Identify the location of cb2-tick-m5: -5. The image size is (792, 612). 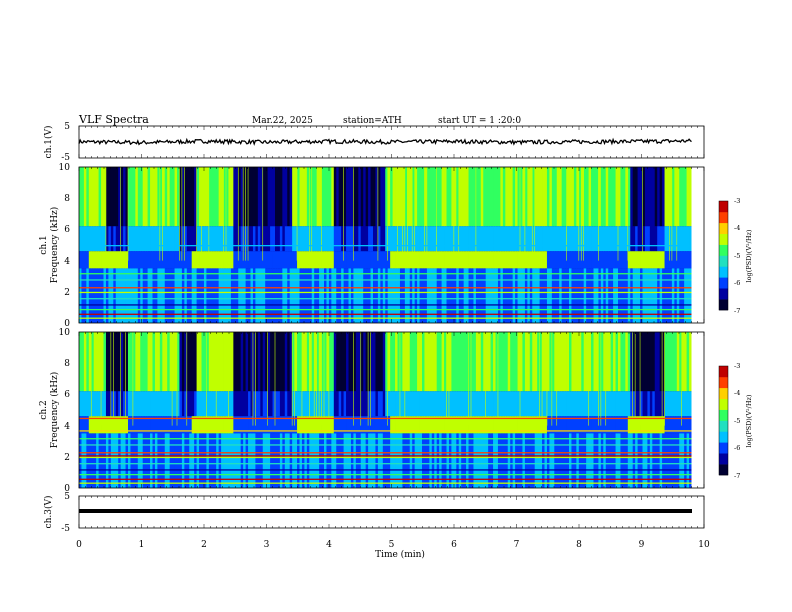
(737, 421).